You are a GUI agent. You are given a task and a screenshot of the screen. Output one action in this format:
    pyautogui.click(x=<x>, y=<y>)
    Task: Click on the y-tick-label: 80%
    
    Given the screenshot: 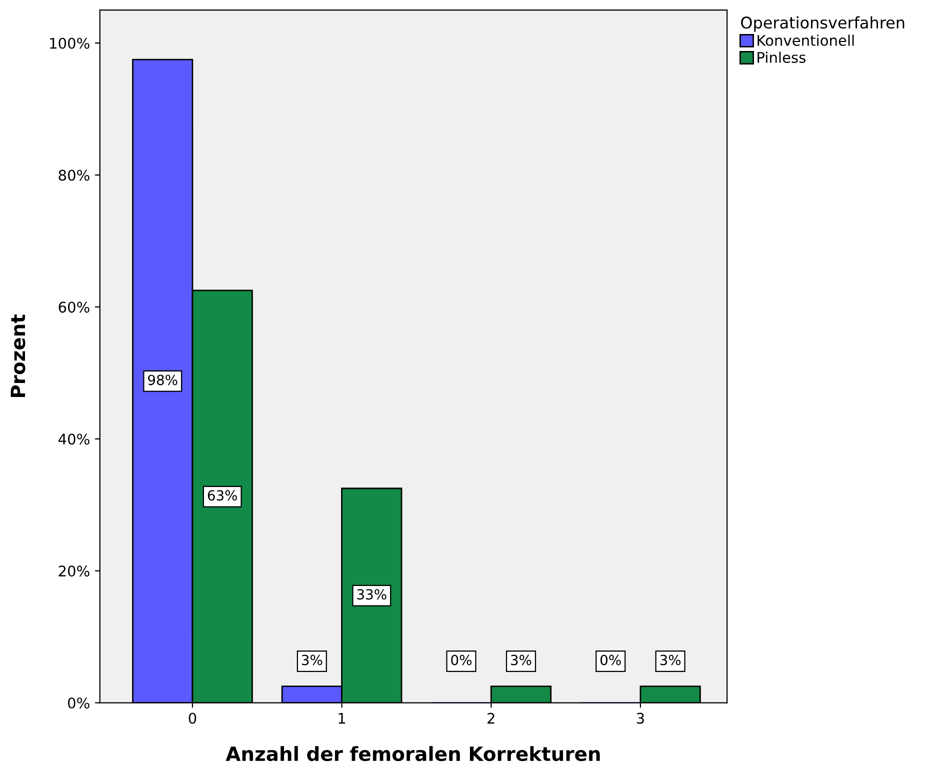 What is the action you would take?
    pyautogui.click(x=74, y=175)
    